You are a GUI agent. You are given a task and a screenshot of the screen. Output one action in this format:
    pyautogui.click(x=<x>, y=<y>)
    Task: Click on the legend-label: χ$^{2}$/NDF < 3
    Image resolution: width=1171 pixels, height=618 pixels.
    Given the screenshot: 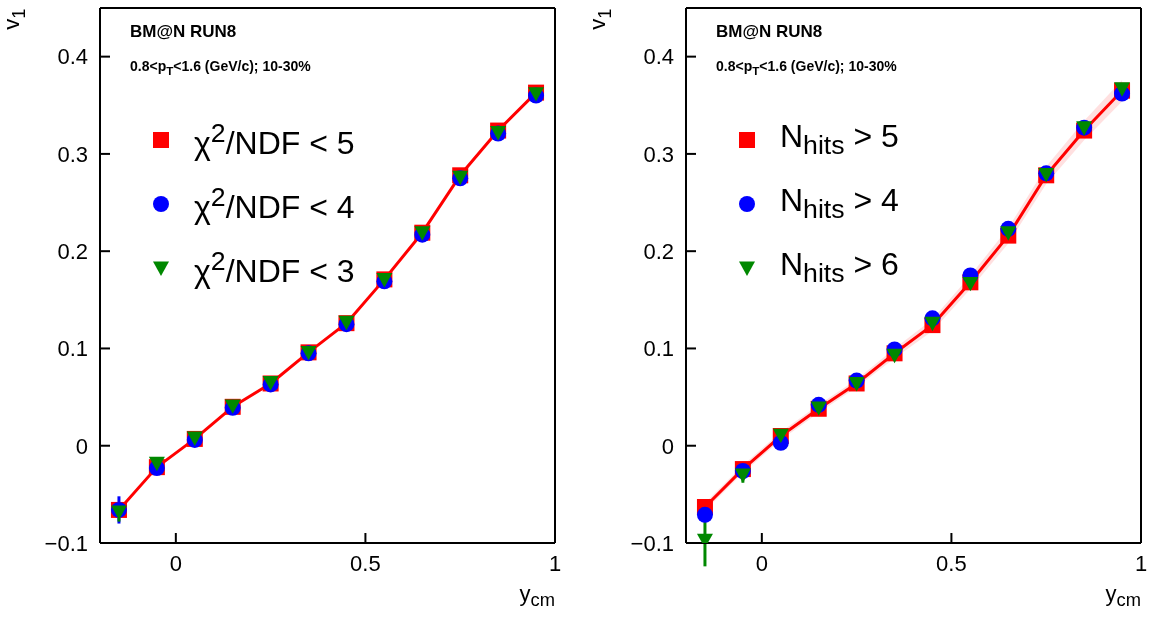 What is the action you would take?
    pyautogui.click(x=274, y=268)
    